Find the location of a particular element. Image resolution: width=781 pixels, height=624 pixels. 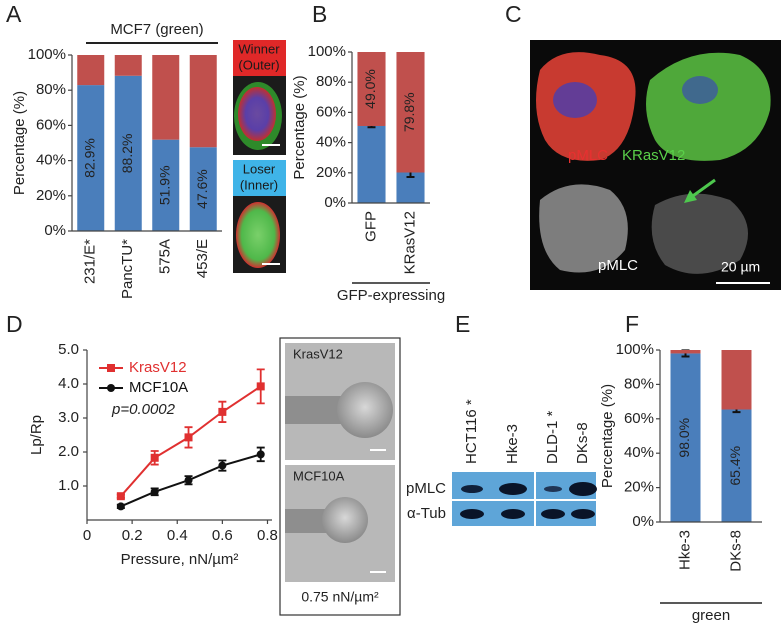

lane-label: DLD-1 * is located at coordinates (552, 437).